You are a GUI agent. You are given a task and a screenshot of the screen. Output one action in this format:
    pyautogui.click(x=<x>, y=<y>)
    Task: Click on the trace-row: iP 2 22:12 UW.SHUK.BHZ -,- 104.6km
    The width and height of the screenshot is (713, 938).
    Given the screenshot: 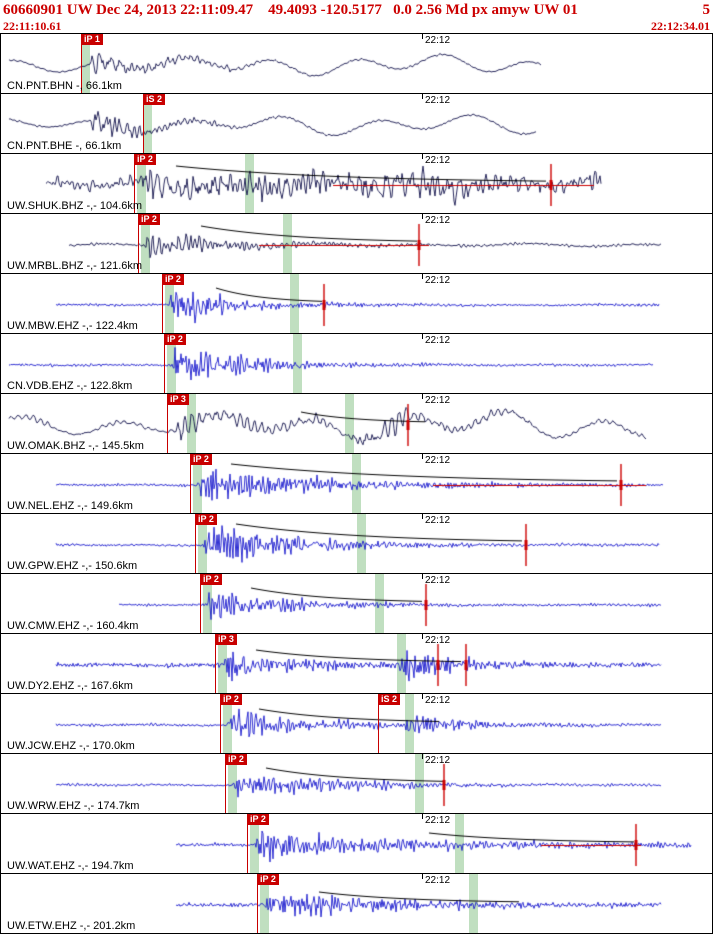 What is the action you would take?
    pyautogui.click(x=356, y=184)
    